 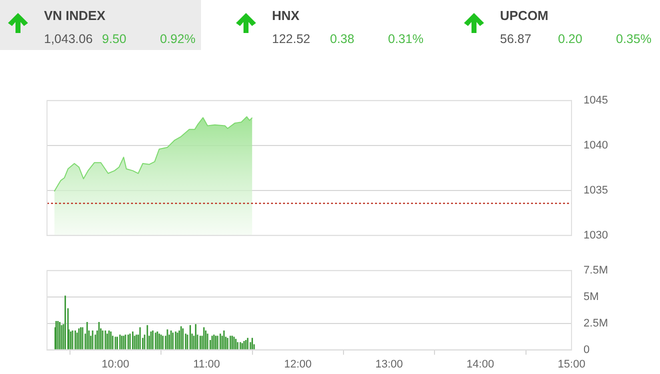 What do you see at coordinates (572, 364) in the screenshot?
I see `x-tick-label: 15:00` at bounding box center [572, 364].